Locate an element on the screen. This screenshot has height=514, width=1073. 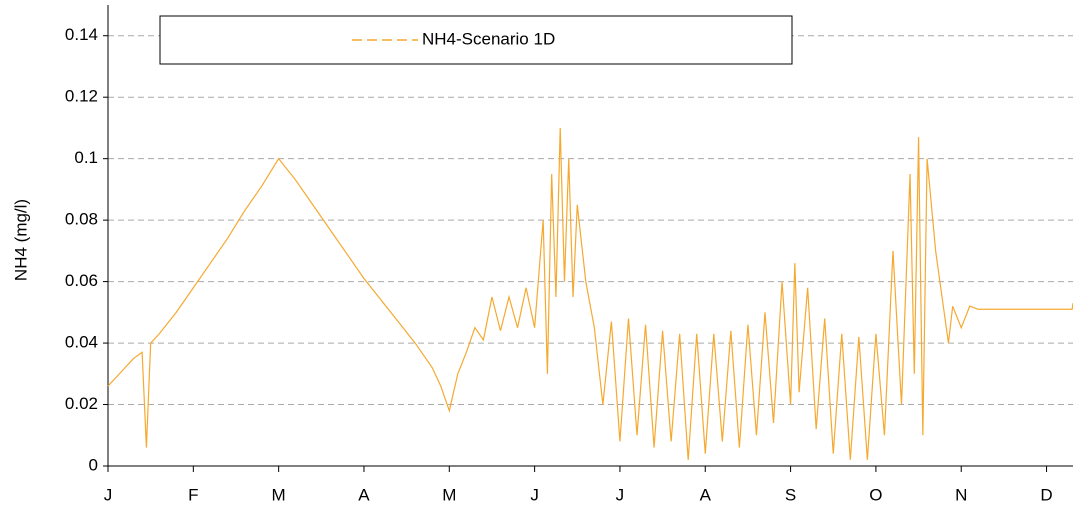
y-tick-label: 0.02 is located at coordinates (81, 403).